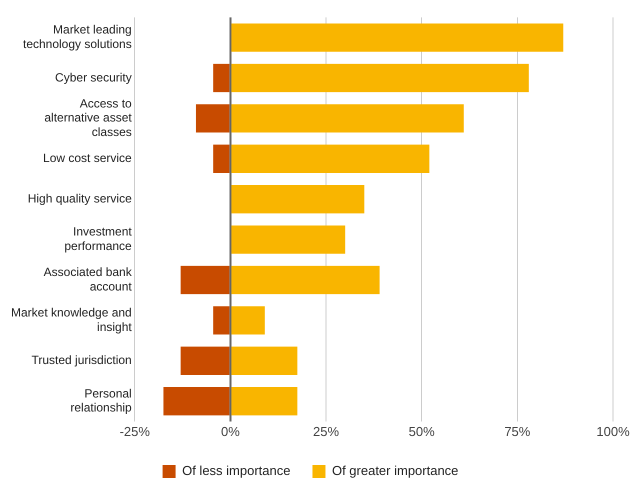 This screenshot has width=635, height=488. Describe the element at coordinates (135, 431) in the screenshot. I see `x-tick-label: -25%` at that location.